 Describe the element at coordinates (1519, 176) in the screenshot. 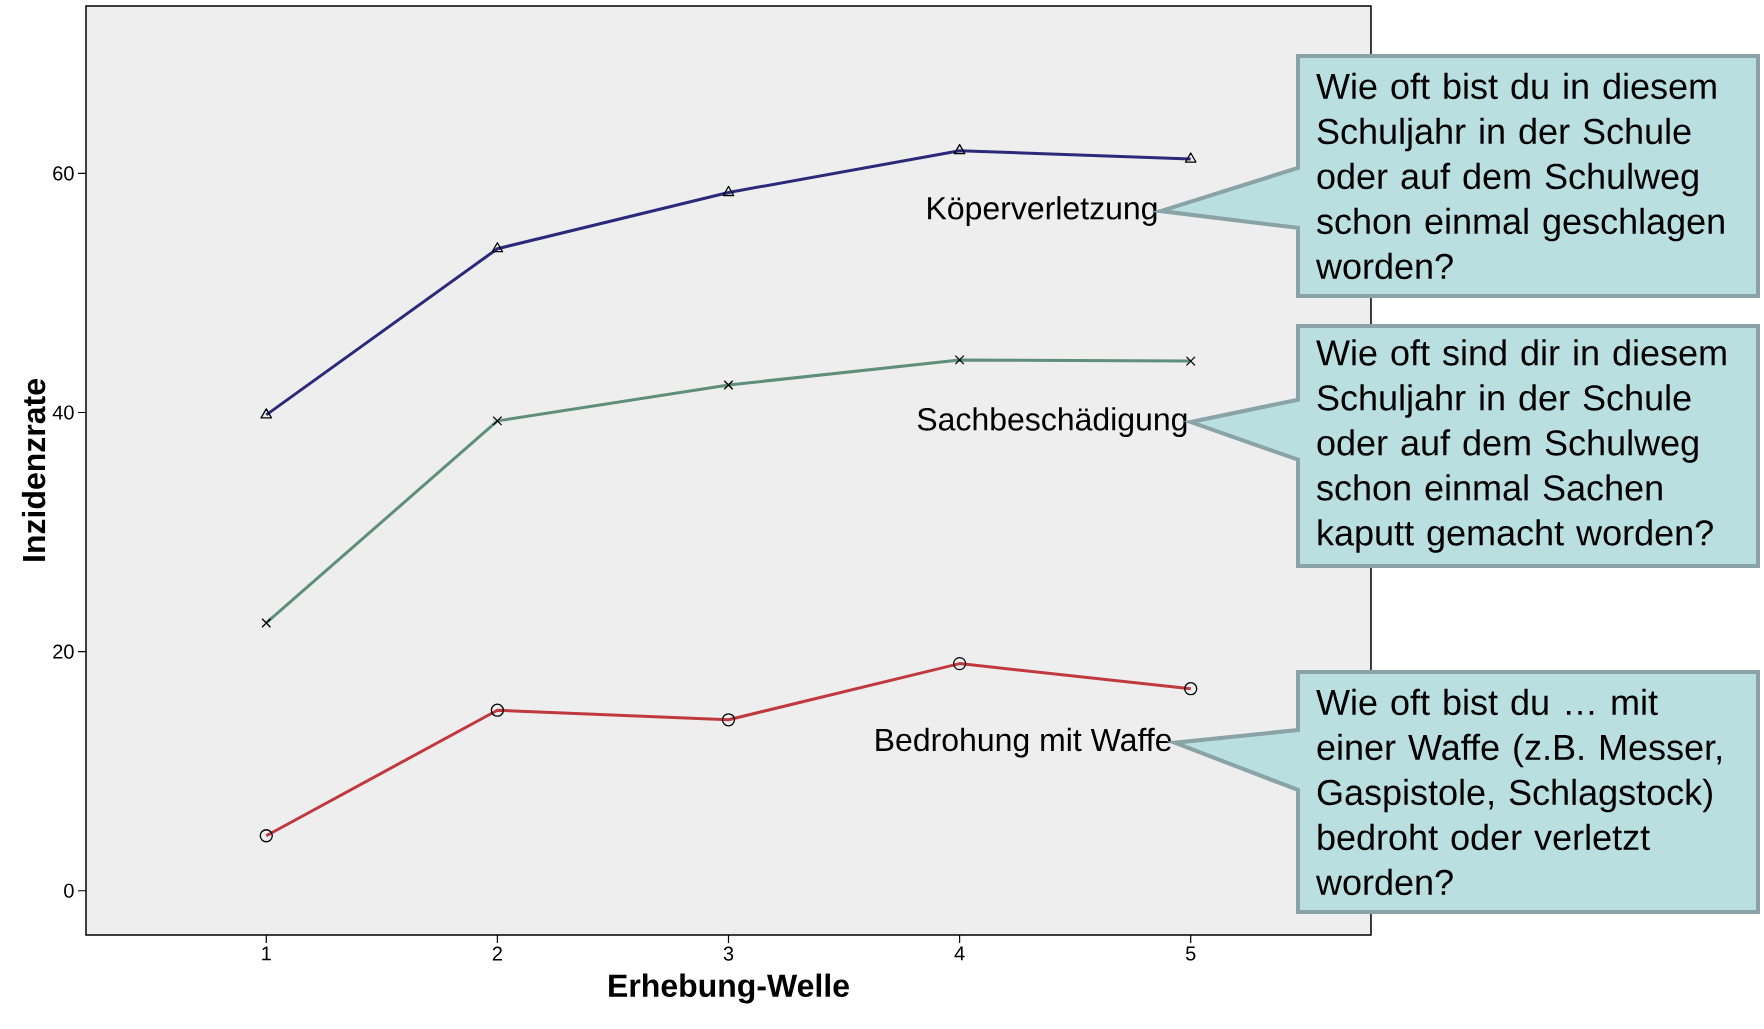

I see `annotation: Wie oft bist du in diesem Schuljahr in der Schule oder auf dem Schulweg schon einmal geschlagen worden?` at that location.